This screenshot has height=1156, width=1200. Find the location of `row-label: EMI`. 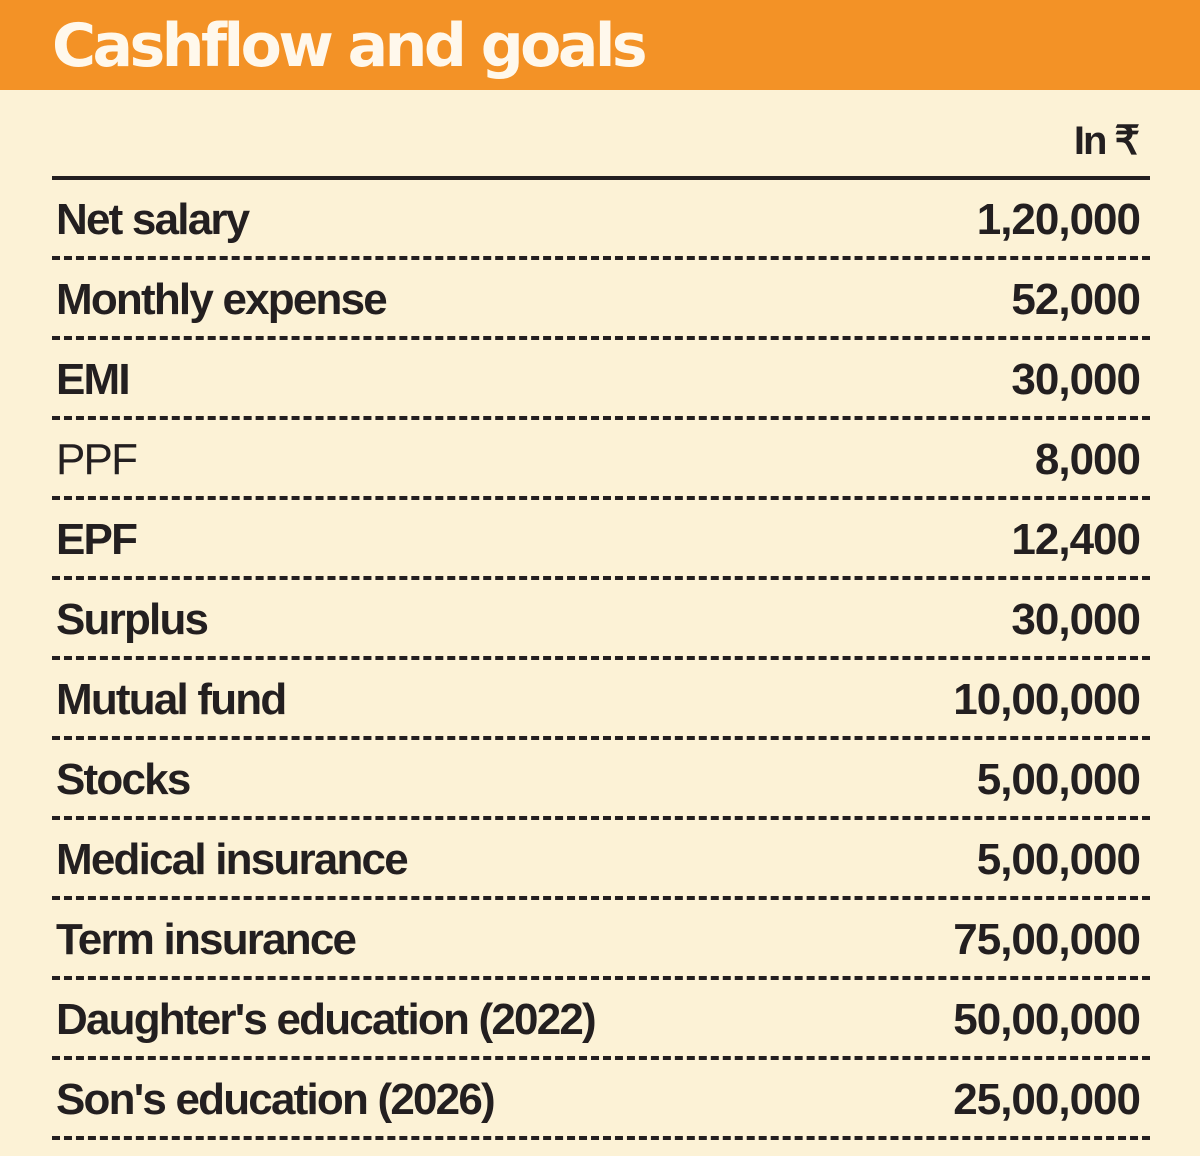

row-label: EMI is located at coordinates (93, 379).